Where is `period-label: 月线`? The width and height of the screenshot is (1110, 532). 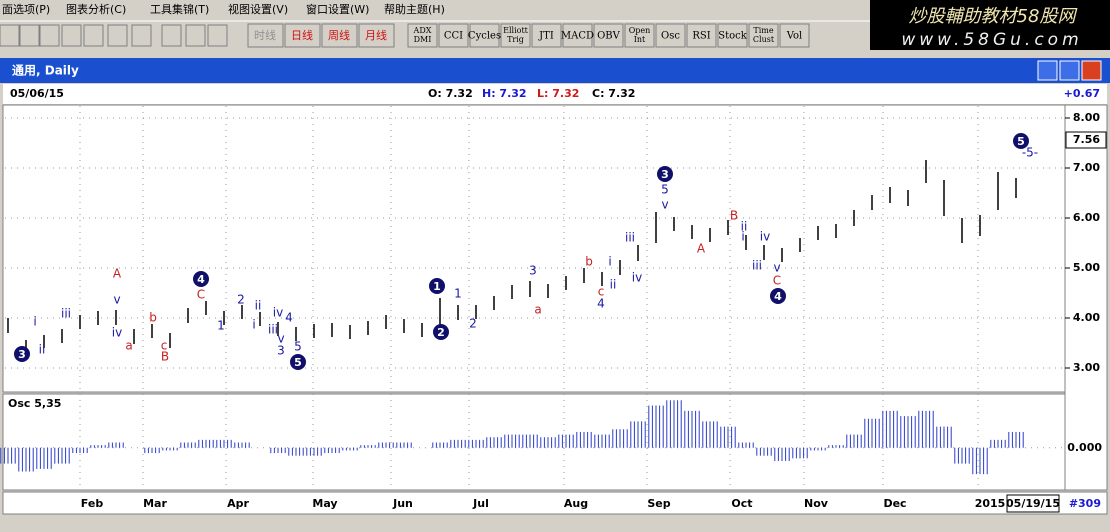 period-label: 月线 is located at coordinates (376, 35).